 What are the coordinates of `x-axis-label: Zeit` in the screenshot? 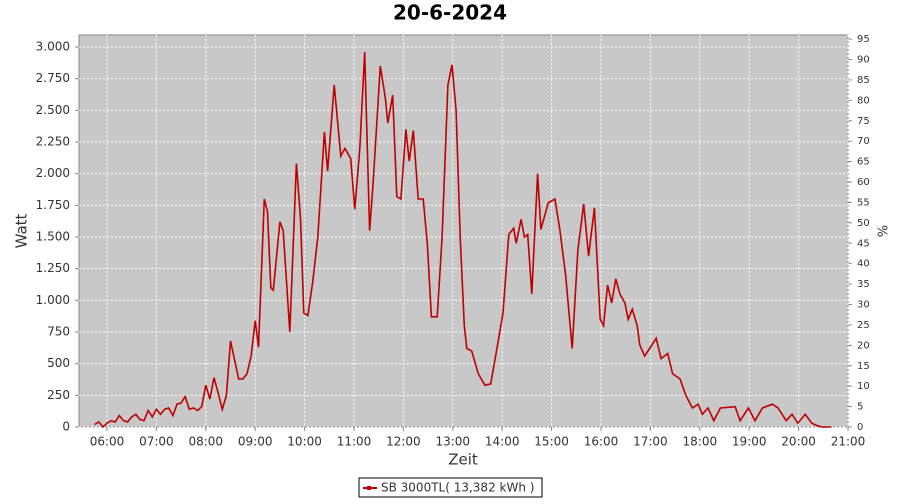 It's located at (463, 460).